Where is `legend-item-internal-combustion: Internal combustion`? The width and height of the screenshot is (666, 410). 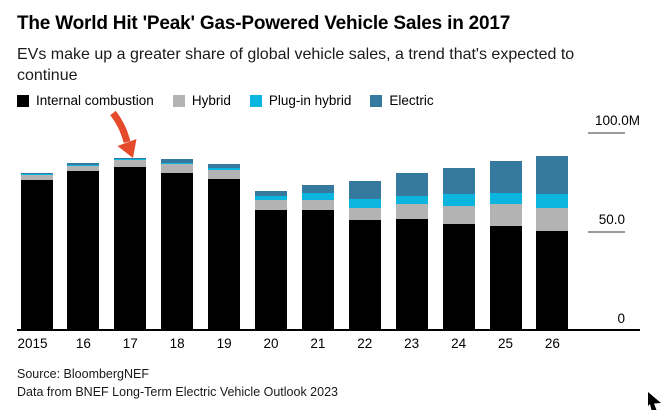
legend-item-internal-combustion: Internal combustion is located at coordinates (85, 100).